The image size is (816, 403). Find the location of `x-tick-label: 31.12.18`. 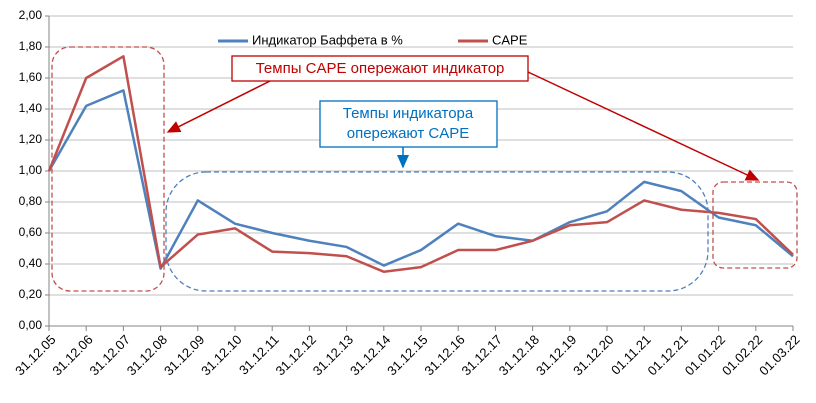

x-tick-label: 31.12.18 is located at coordinates (519, 355).